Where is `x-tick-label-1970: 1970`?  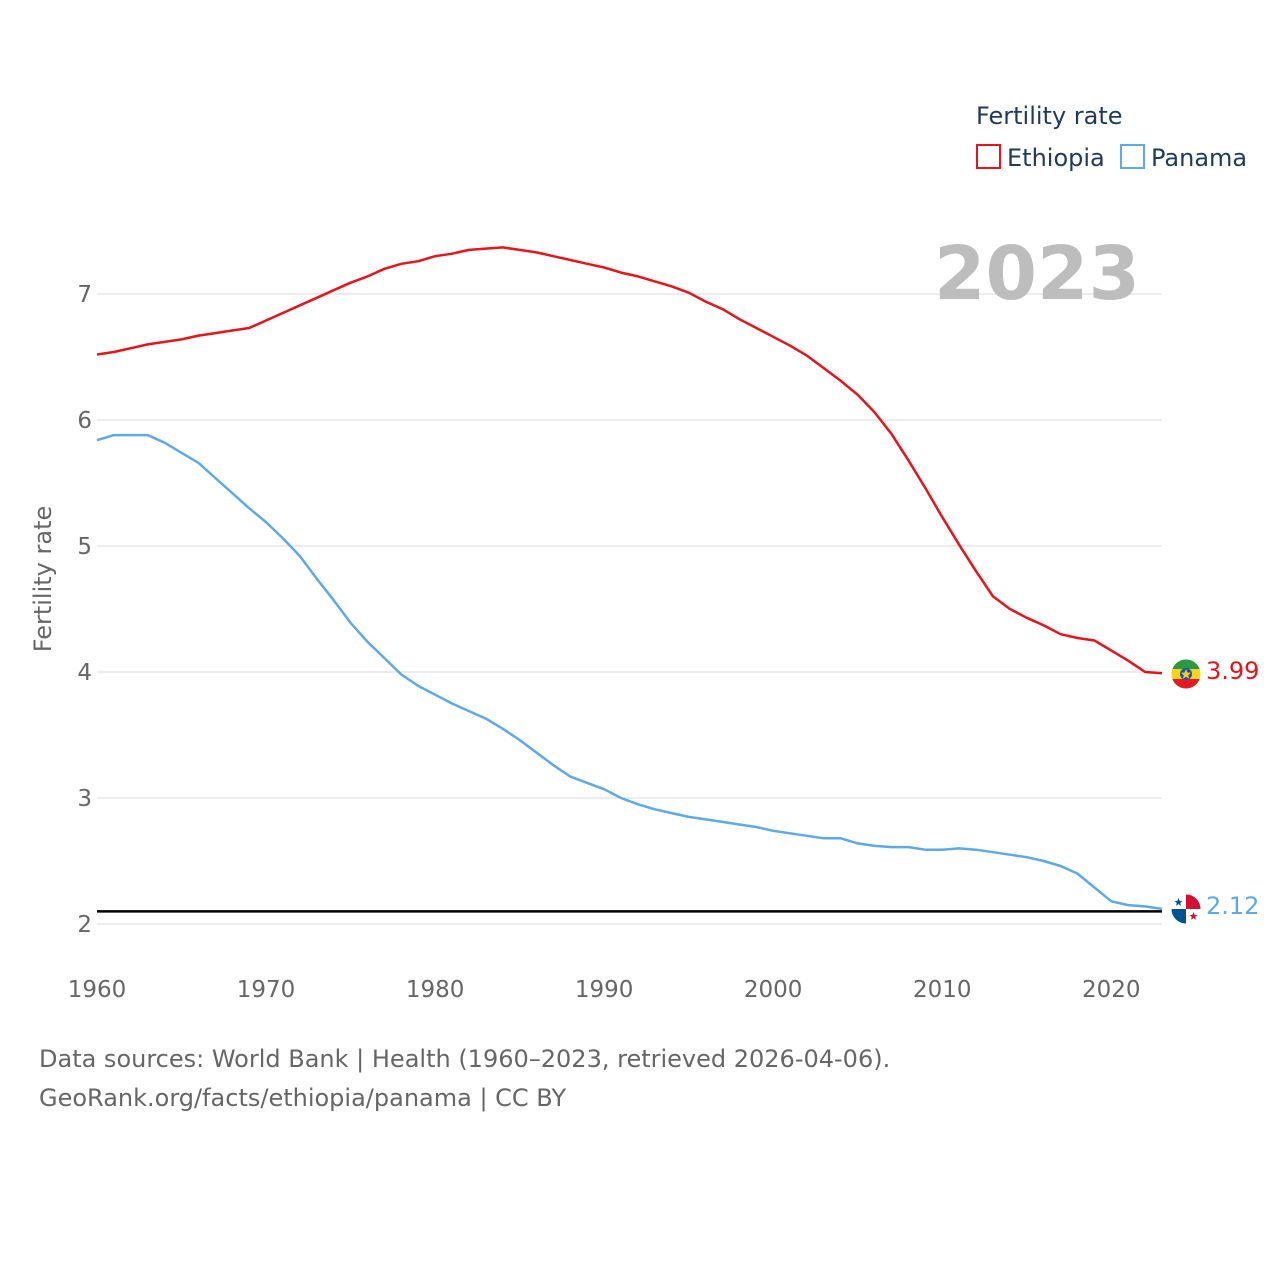
x-tick-label-1970: 1970 is located at coordinates (266, 990).